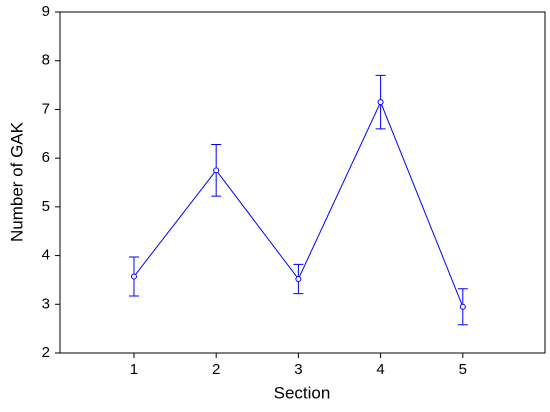  What do you see at coordinates (216, 369) in the screenshot?
I see `x-tick-label: 2` at bounding box center [216, 369].